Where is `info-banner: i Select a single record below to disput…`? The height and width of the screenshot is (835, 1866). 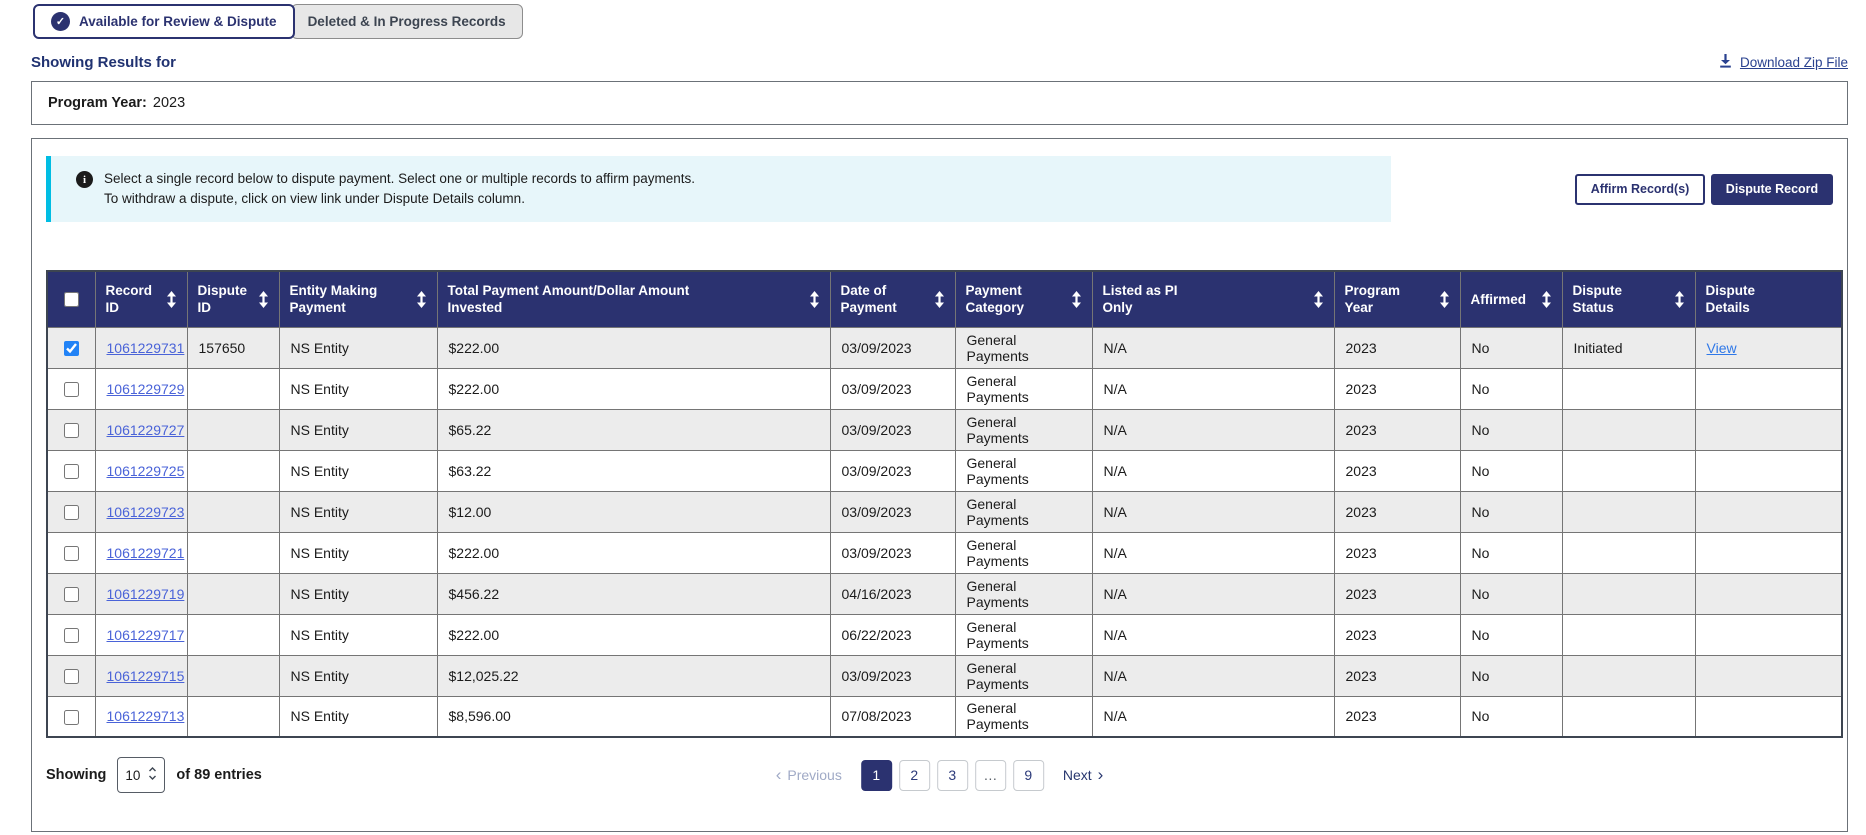 info-banner: i Select a single record below to disput… is located at coordinates (718, 189).